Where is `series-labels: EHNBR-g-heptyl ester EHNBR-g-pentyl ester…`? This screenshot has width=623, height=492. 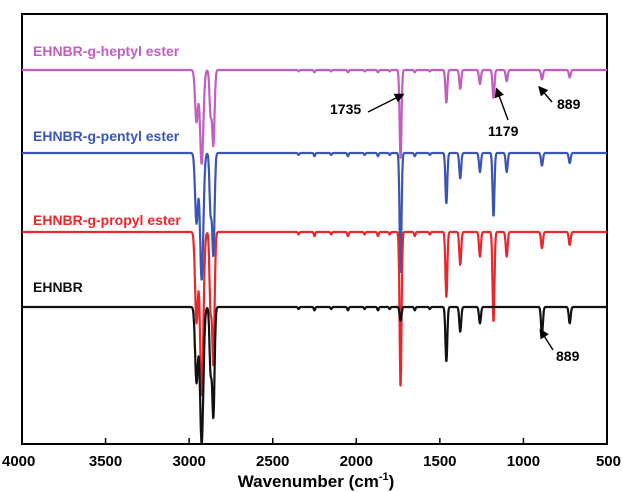 series-labels: EHNBR-g-heptyl ester EHNBR-g-pentyl ester… is located at coordinates (107, 169).